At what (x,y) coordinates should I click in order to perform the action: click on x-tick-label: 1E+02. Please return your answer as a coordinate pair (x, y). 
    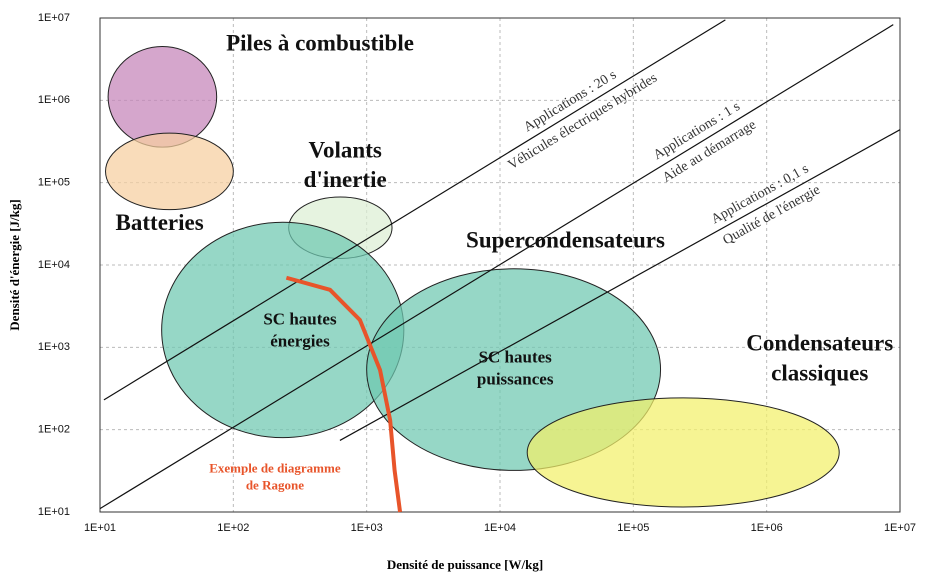
    Looking at the image, I should click on (233, 528).